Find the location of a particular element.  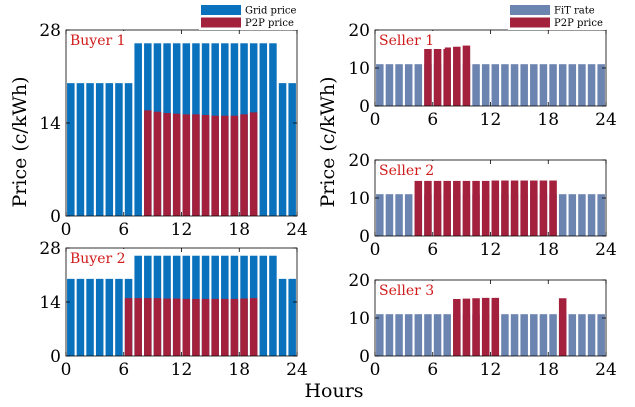

seller-2-x-tick-label: 12 is located at coordinates (491, 250).